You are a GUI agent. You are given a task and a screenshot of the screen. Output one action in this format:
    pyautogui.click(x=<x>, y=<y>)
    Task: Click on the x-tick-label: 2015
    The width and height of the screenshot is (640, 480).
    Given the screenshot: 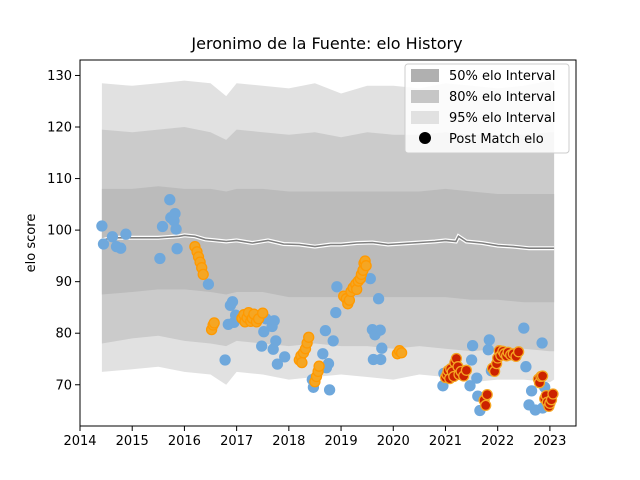 What is the action you would take?
    pyautogui.click(x=132, y=441)
    